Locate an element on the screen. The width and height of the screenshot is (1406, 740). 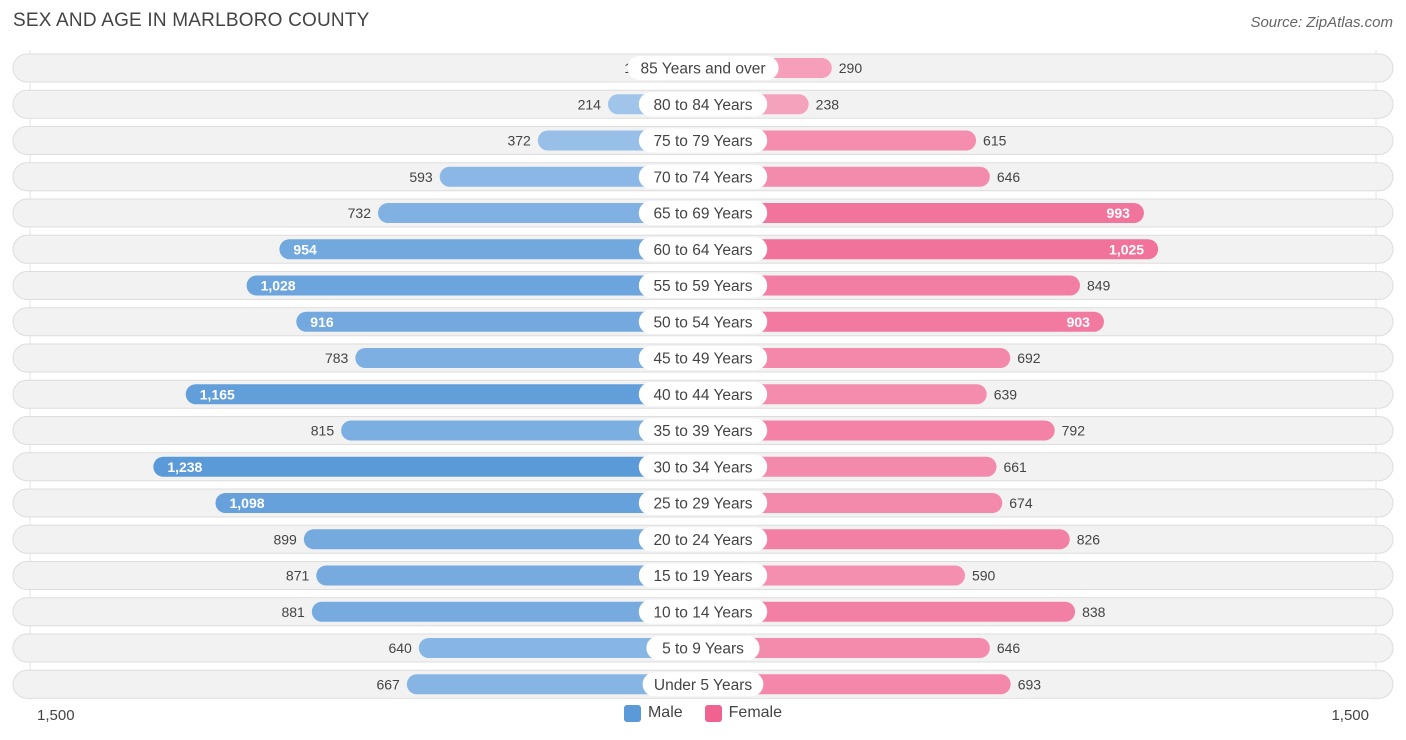
row-10: 815 792 35 to 39 Years is located at coordinates (703, 430).